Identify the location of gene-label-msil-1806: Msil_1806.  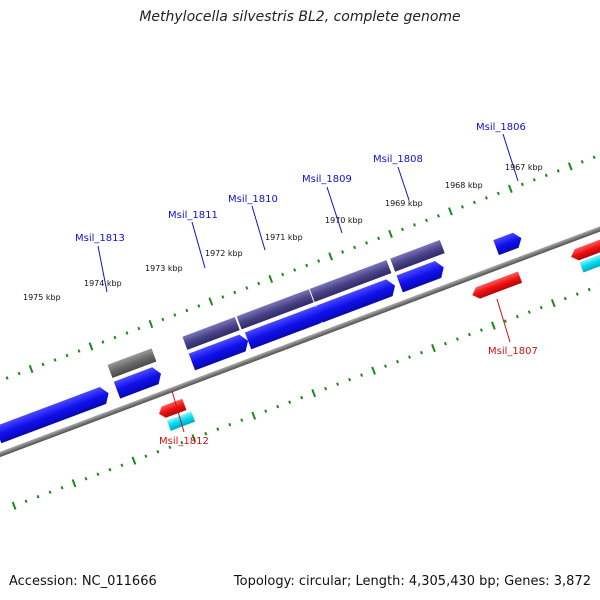
(501, 127).